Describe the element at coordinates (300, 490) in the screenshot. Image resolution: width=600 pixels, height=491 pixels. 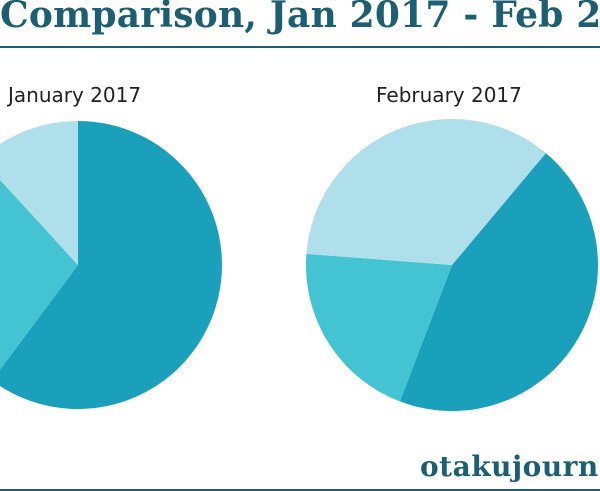
I see `bottom-divider` at that location.